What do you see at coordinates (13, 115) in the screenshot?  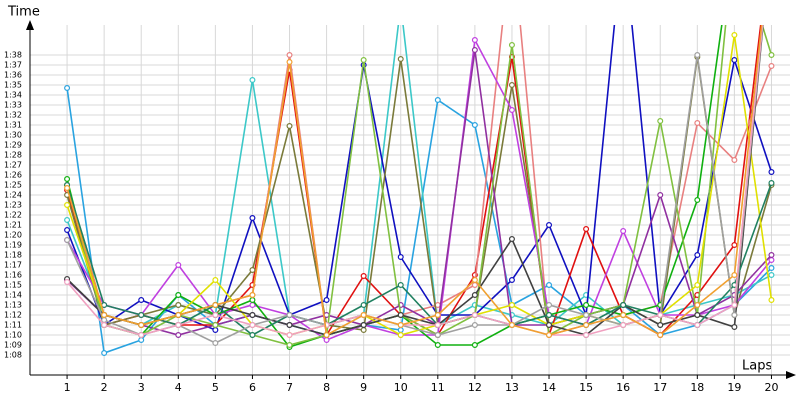 I see `y-tick-label: 1:32` at bounding box center [13, 115].